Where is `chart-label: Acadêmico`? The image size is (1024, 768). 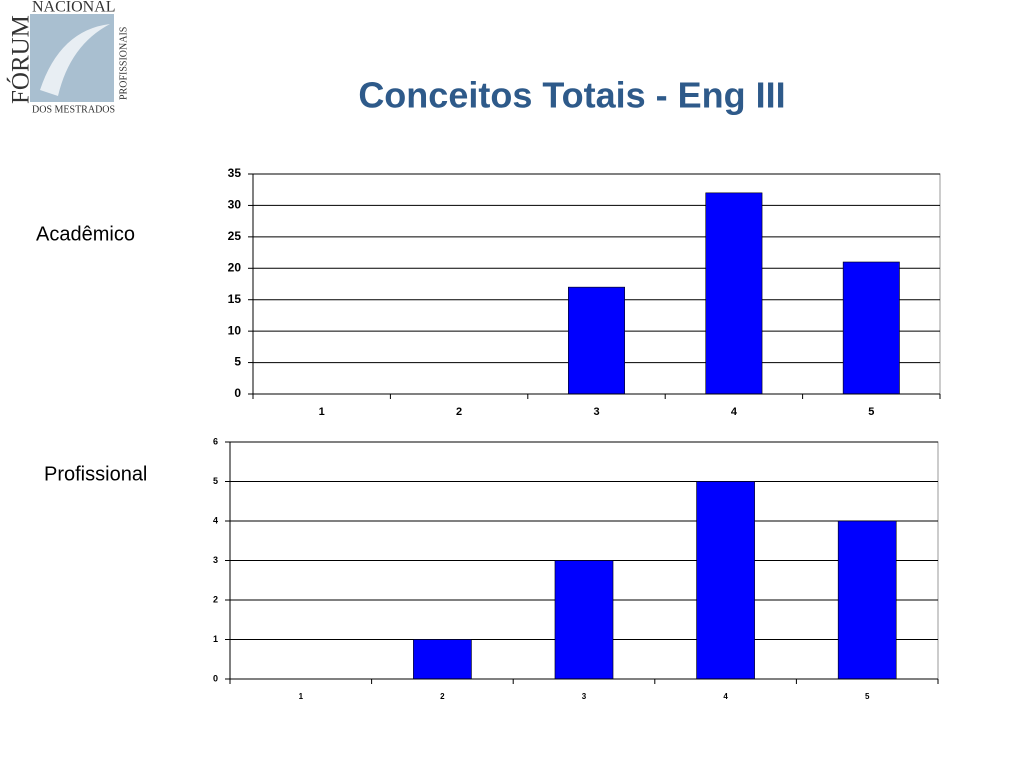 chart-label: Acadêmico is located at coordinates (85, 234).